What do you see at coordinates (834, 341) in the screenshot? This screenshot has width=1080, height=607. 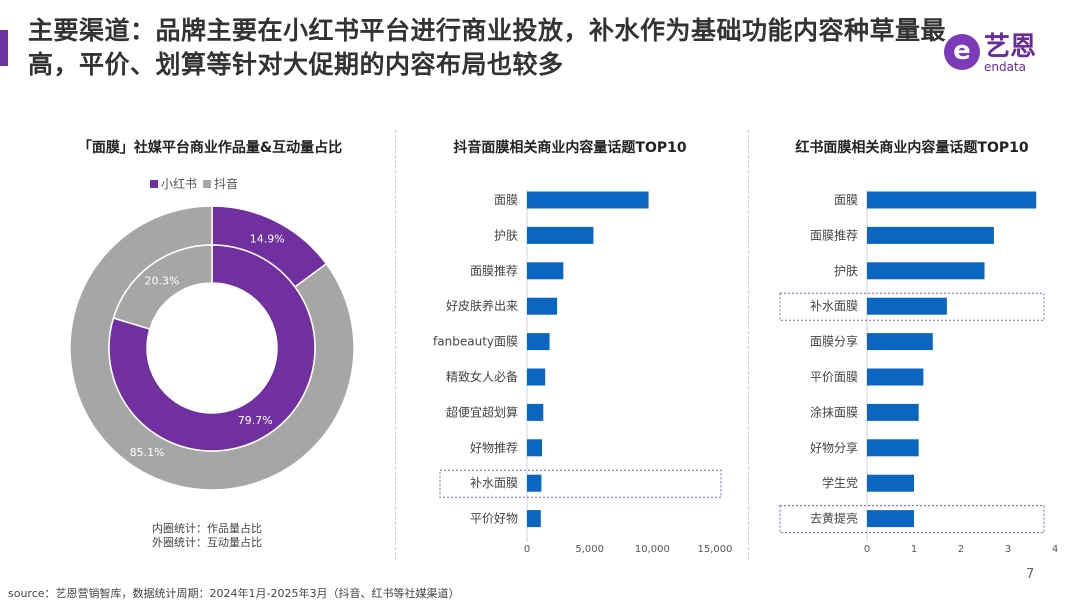 I see `category-label: 面膜分享` at bounding box center [834, 341].